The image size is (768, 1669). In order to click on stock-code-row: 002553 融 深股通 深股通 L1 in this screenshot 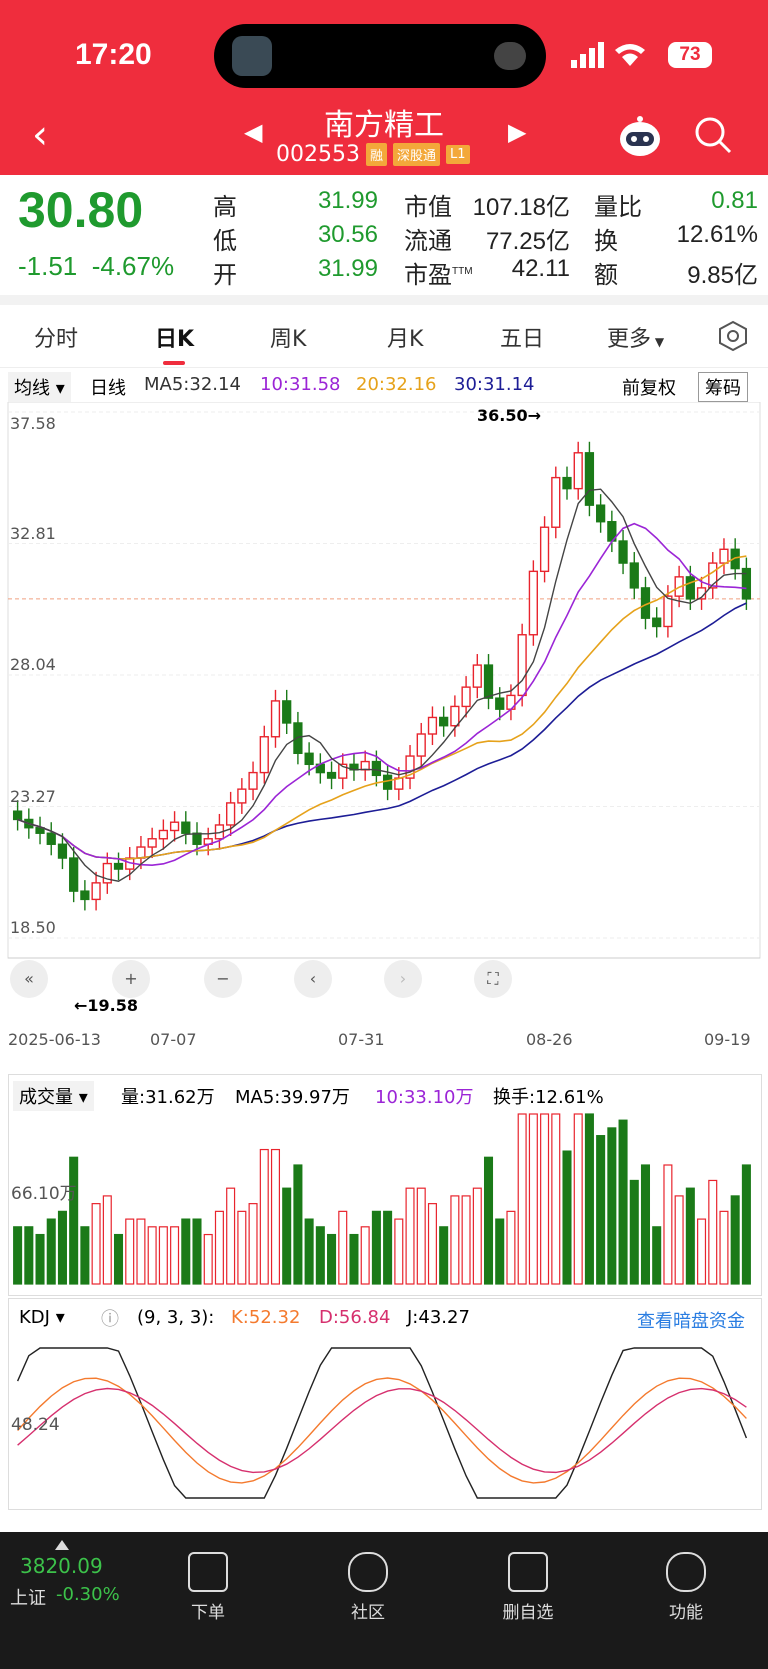, I will do `click(373, 154)`.